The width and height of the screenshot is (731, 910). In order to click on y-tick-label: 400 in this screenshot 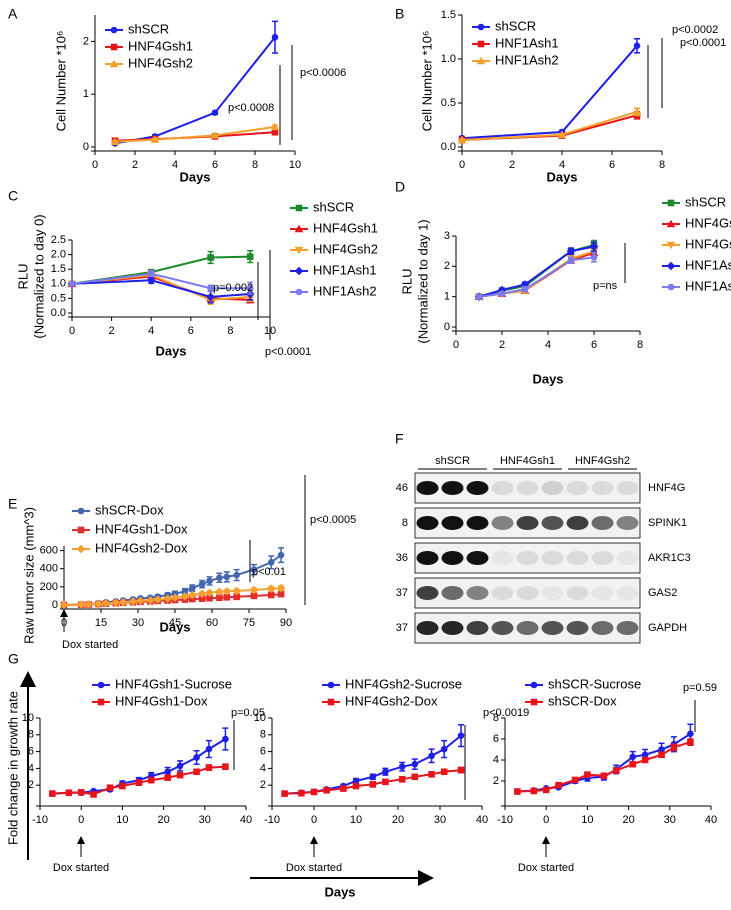, I will do `click(49, 569)`.